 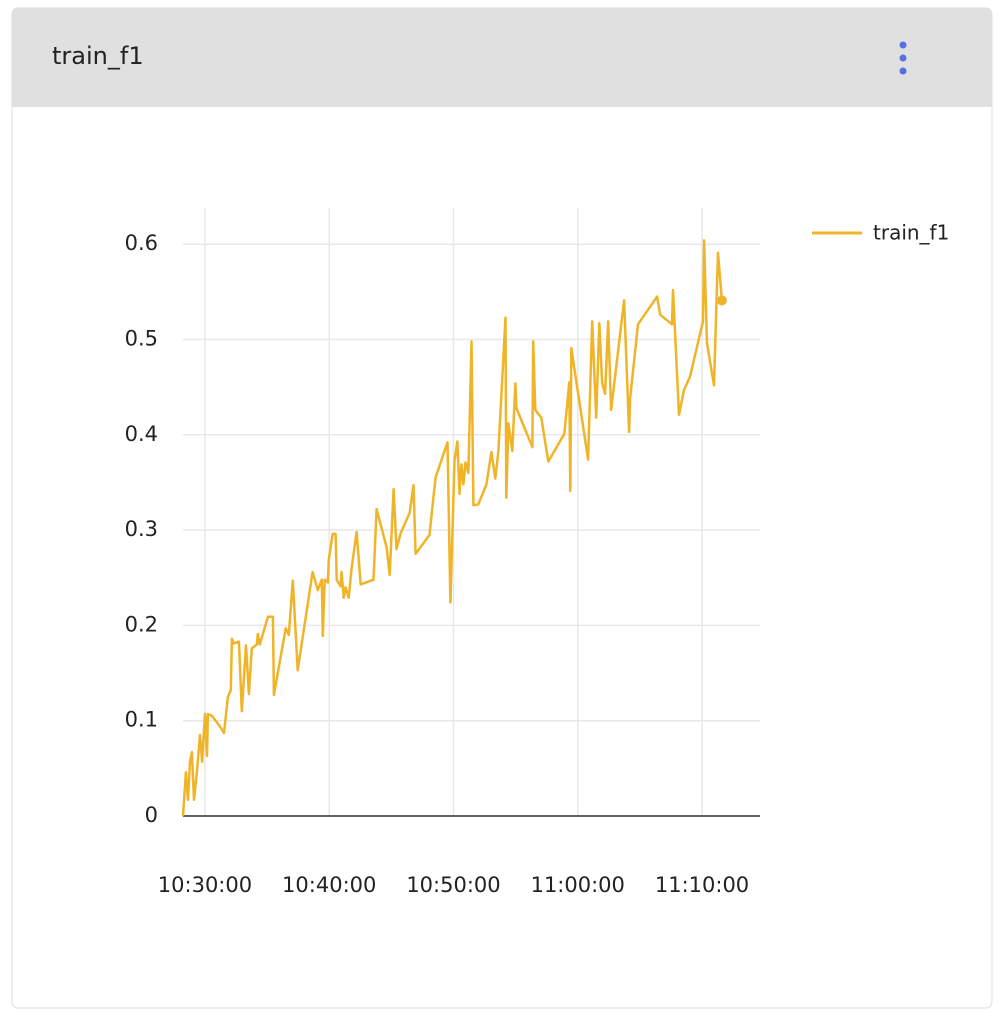 What do you see at coordinates (151, 815) in the screenshot?
I see `y-tick-label: 0` at bounding box center [151, 815].